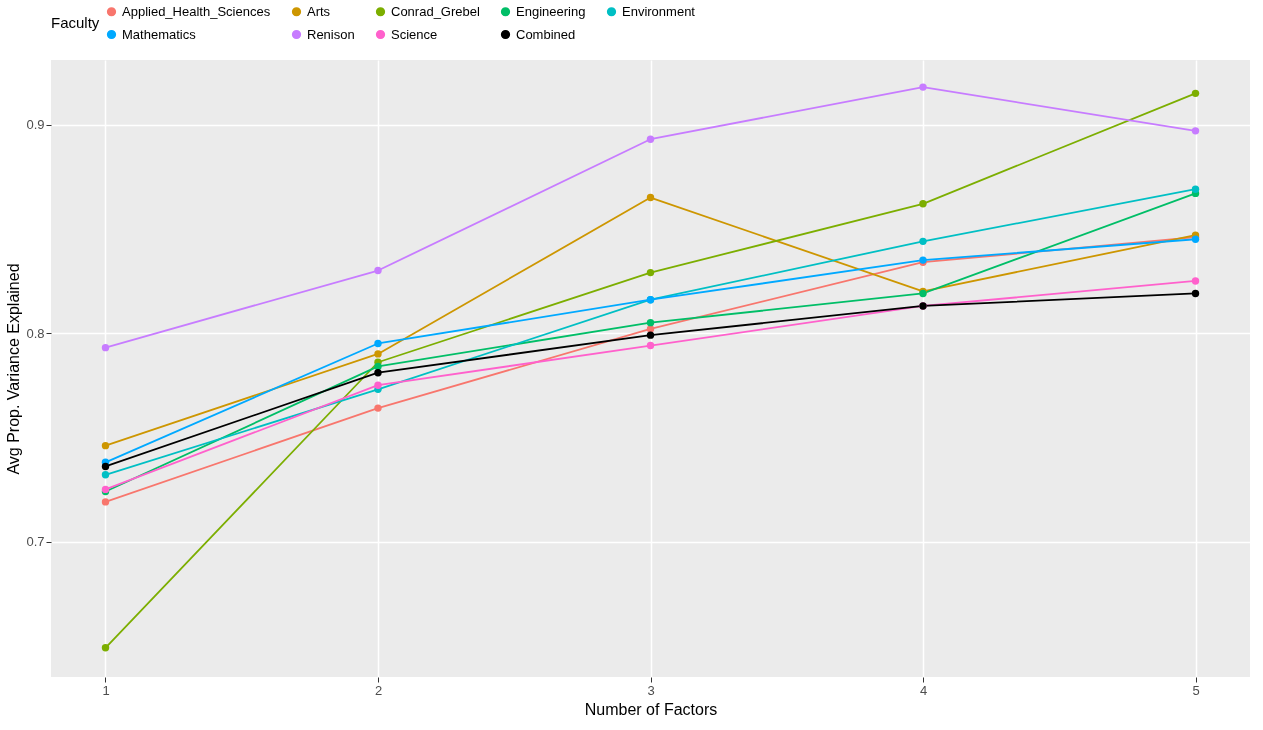  What do you see at coordinates (546, 34) in the screenshot?
I see `legend-label: Combined` at bounding box center [546, 34].